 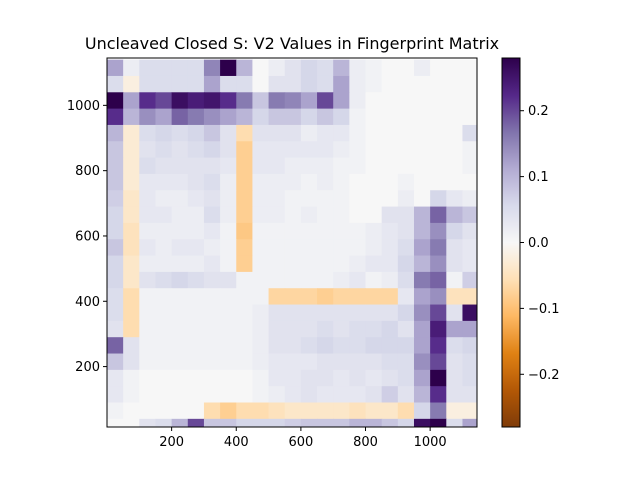 What do you see at coordinates (538, 111) in the screenshot?
I see `colorbar-tick-label: 0.2` at bounding box center [538, 111].